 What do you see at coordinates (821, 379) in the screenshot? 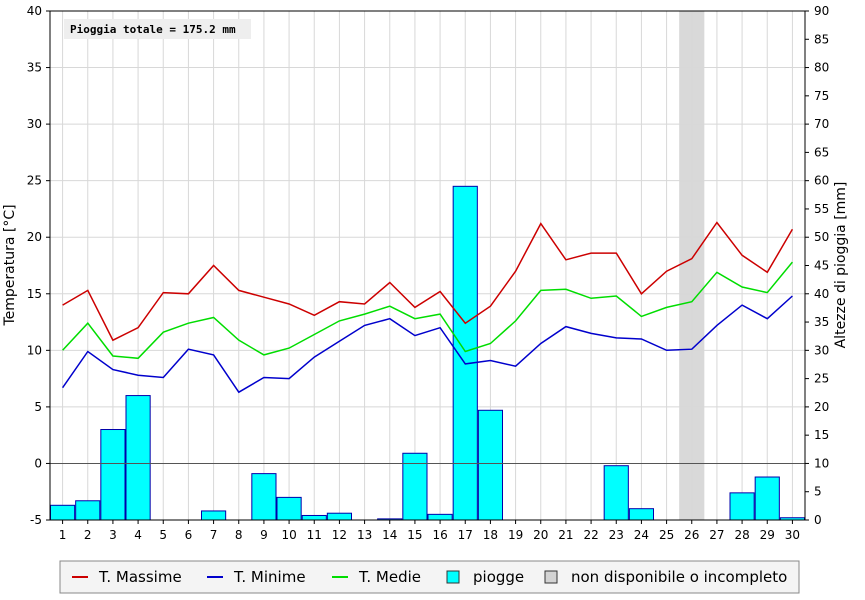
I see `right-tick-label: 25` at bounding box center [821, 379].